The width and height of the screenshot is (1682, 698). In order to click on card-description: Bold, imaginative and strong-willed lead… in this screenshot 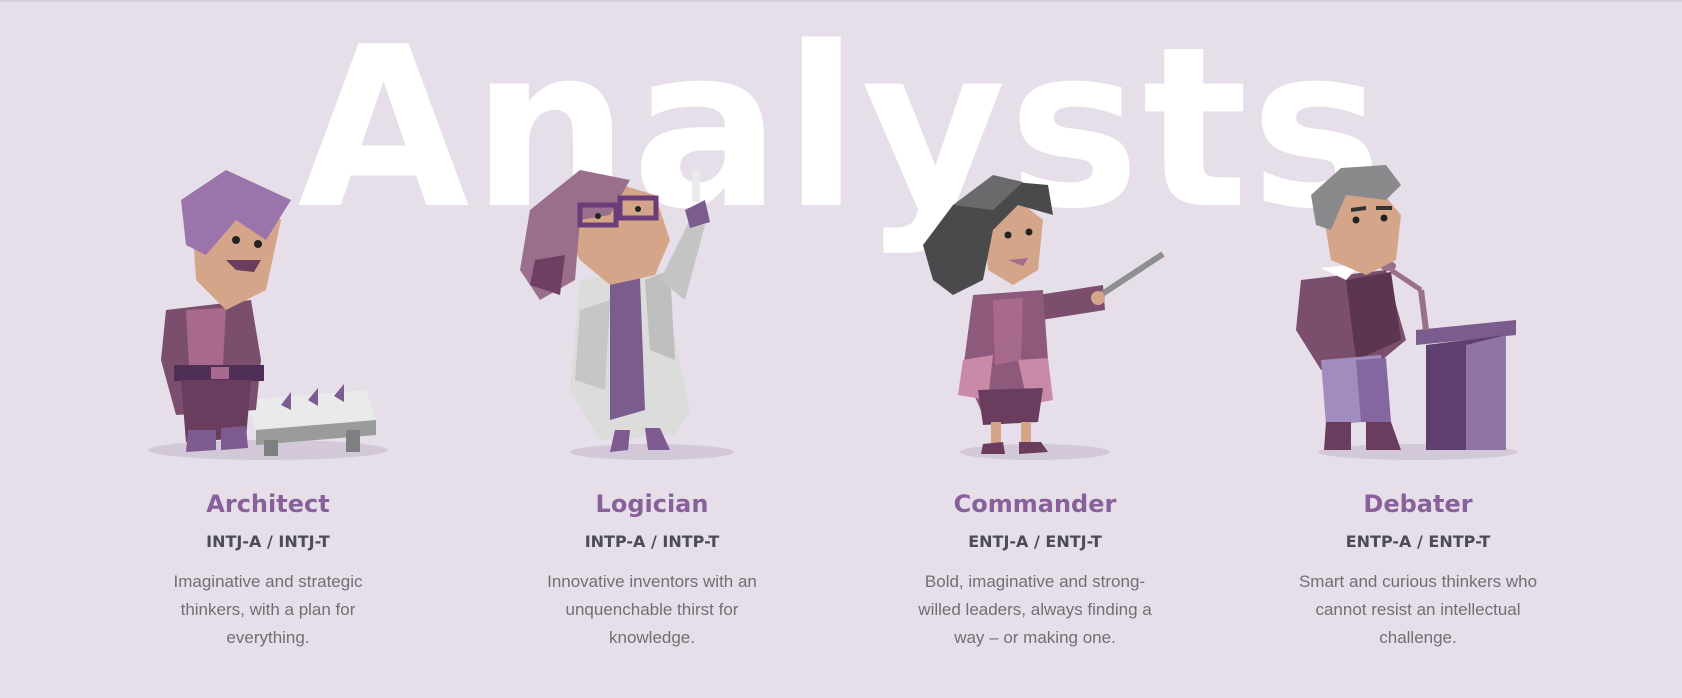, I will do `click(1035, 609)`.